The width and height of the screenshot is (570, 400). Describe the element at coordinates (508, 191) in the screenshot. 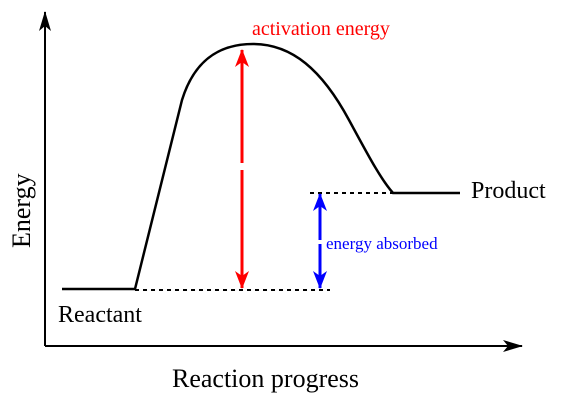

I see `product-label: Product` at that location.